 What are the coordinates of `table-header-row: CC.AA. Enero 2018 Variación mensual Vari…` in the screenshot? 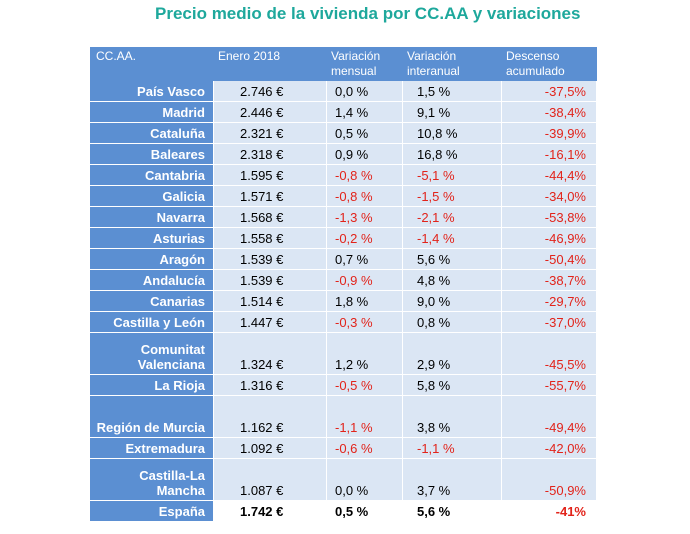 It's located at (343, 64).